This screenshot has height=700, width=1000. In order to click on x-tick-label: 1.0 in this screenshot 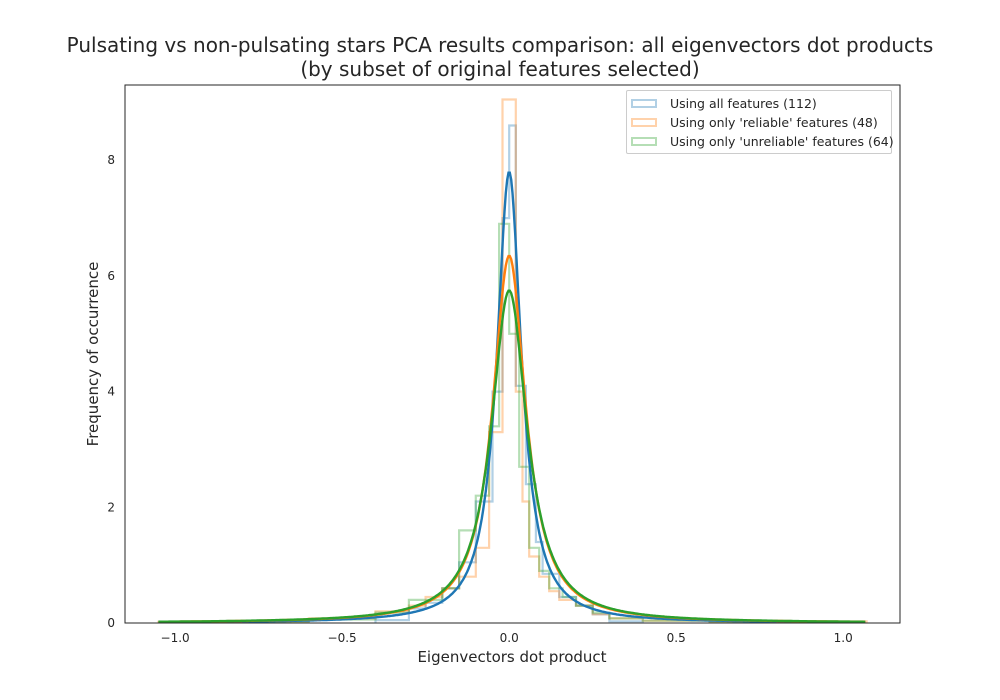, I will do `click(843, 638)`.